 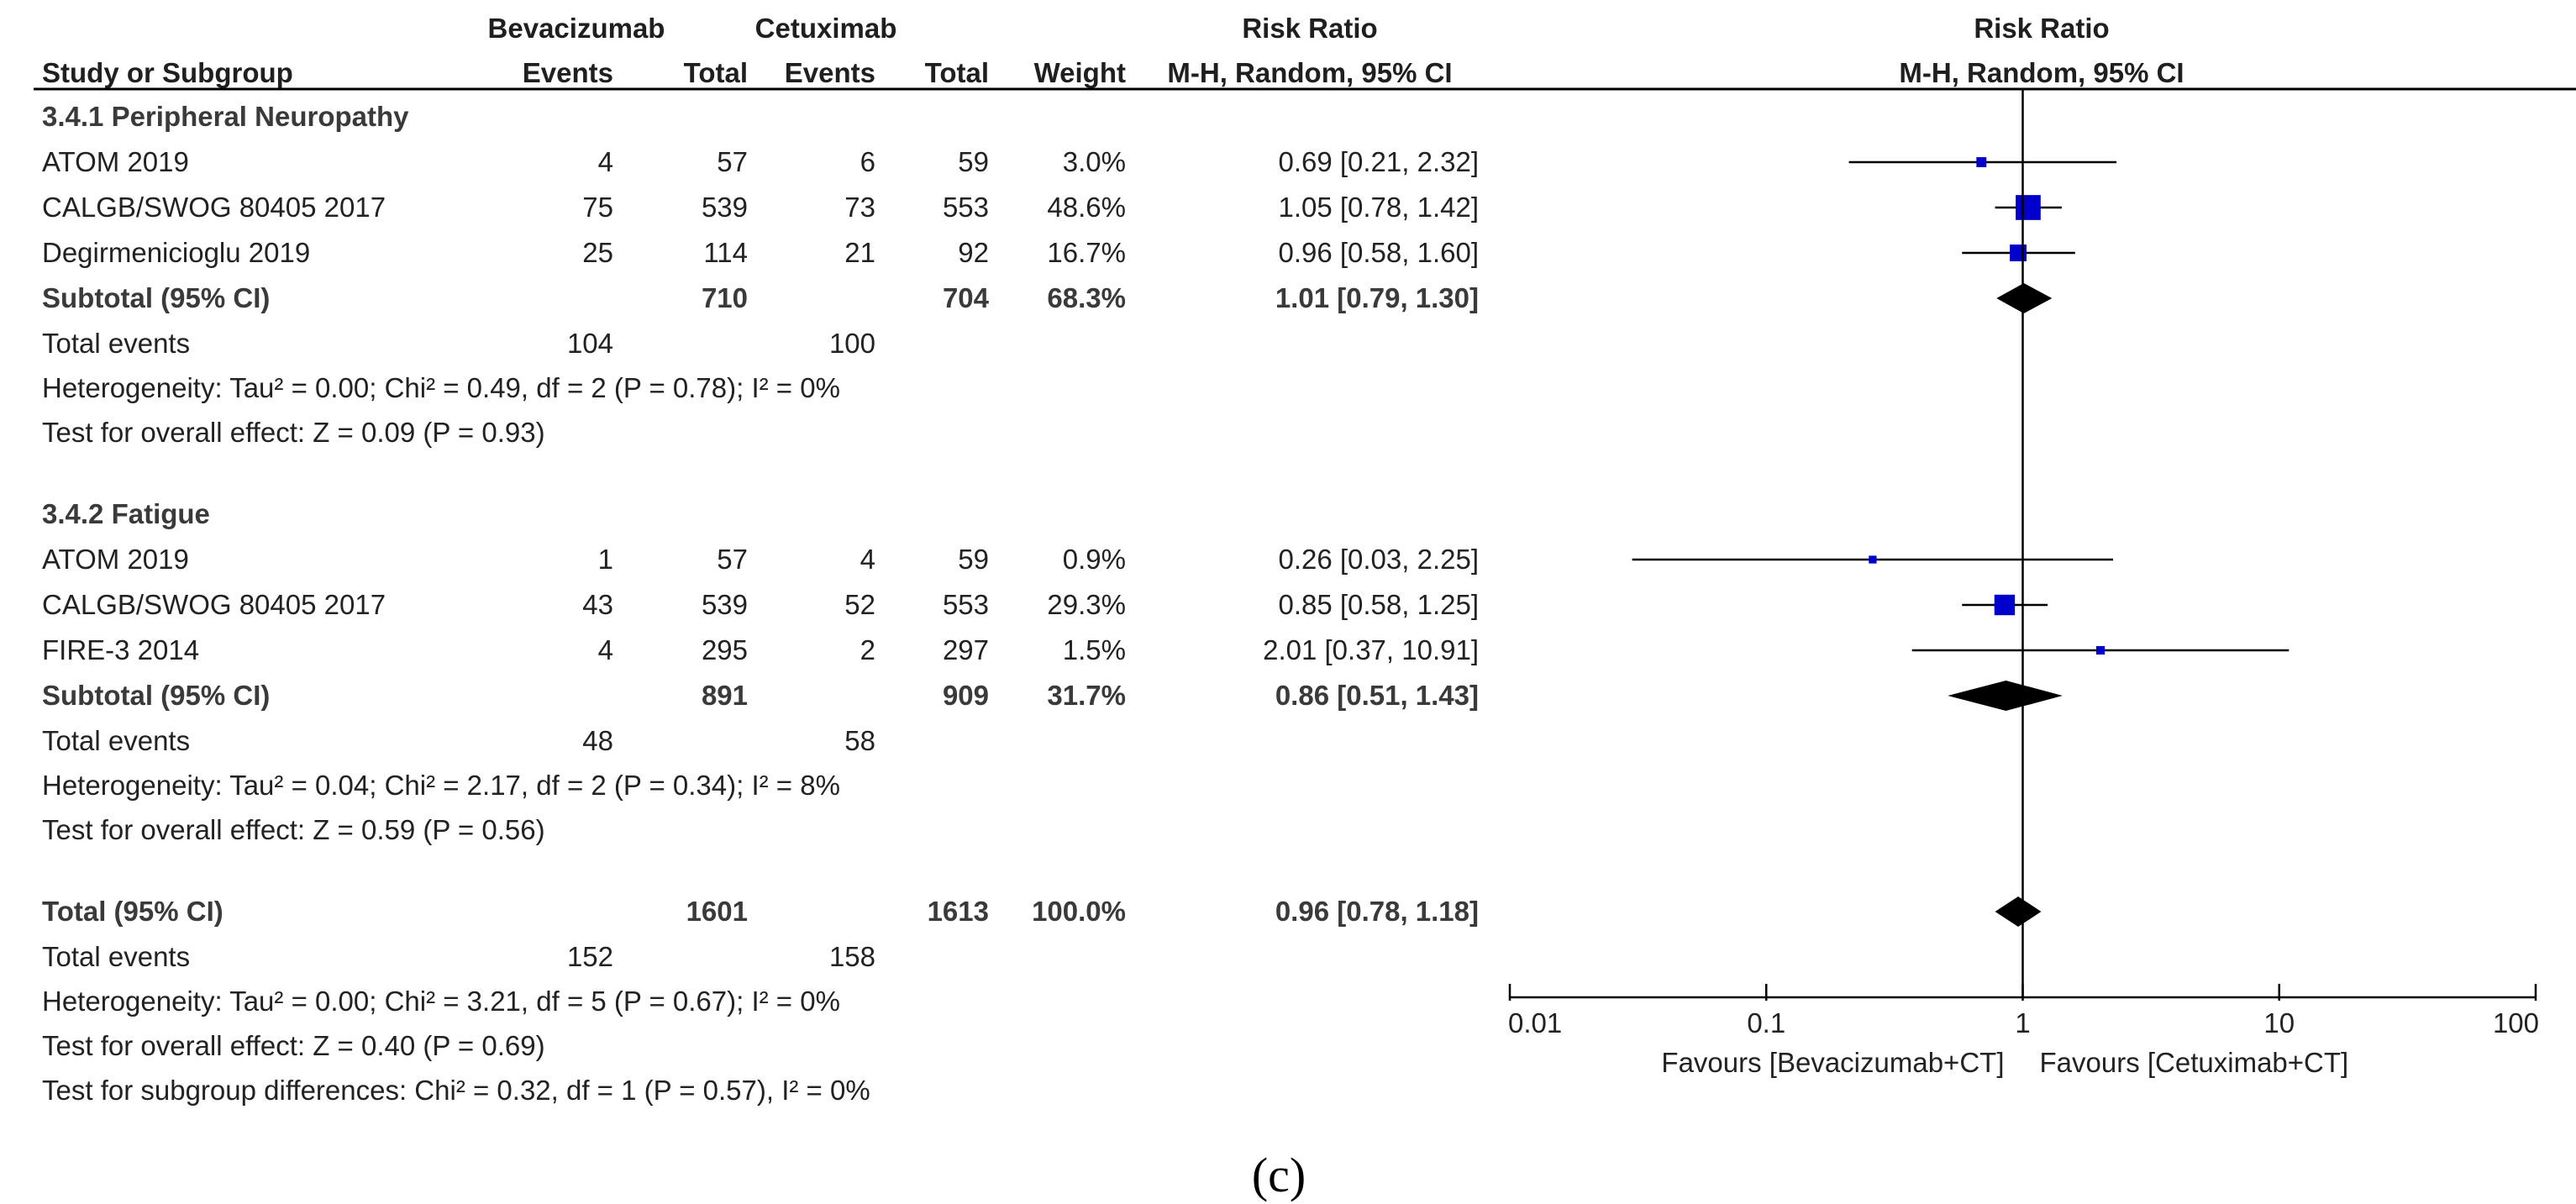 I want to click on header-events1: Events, so click(x=568, y=72).